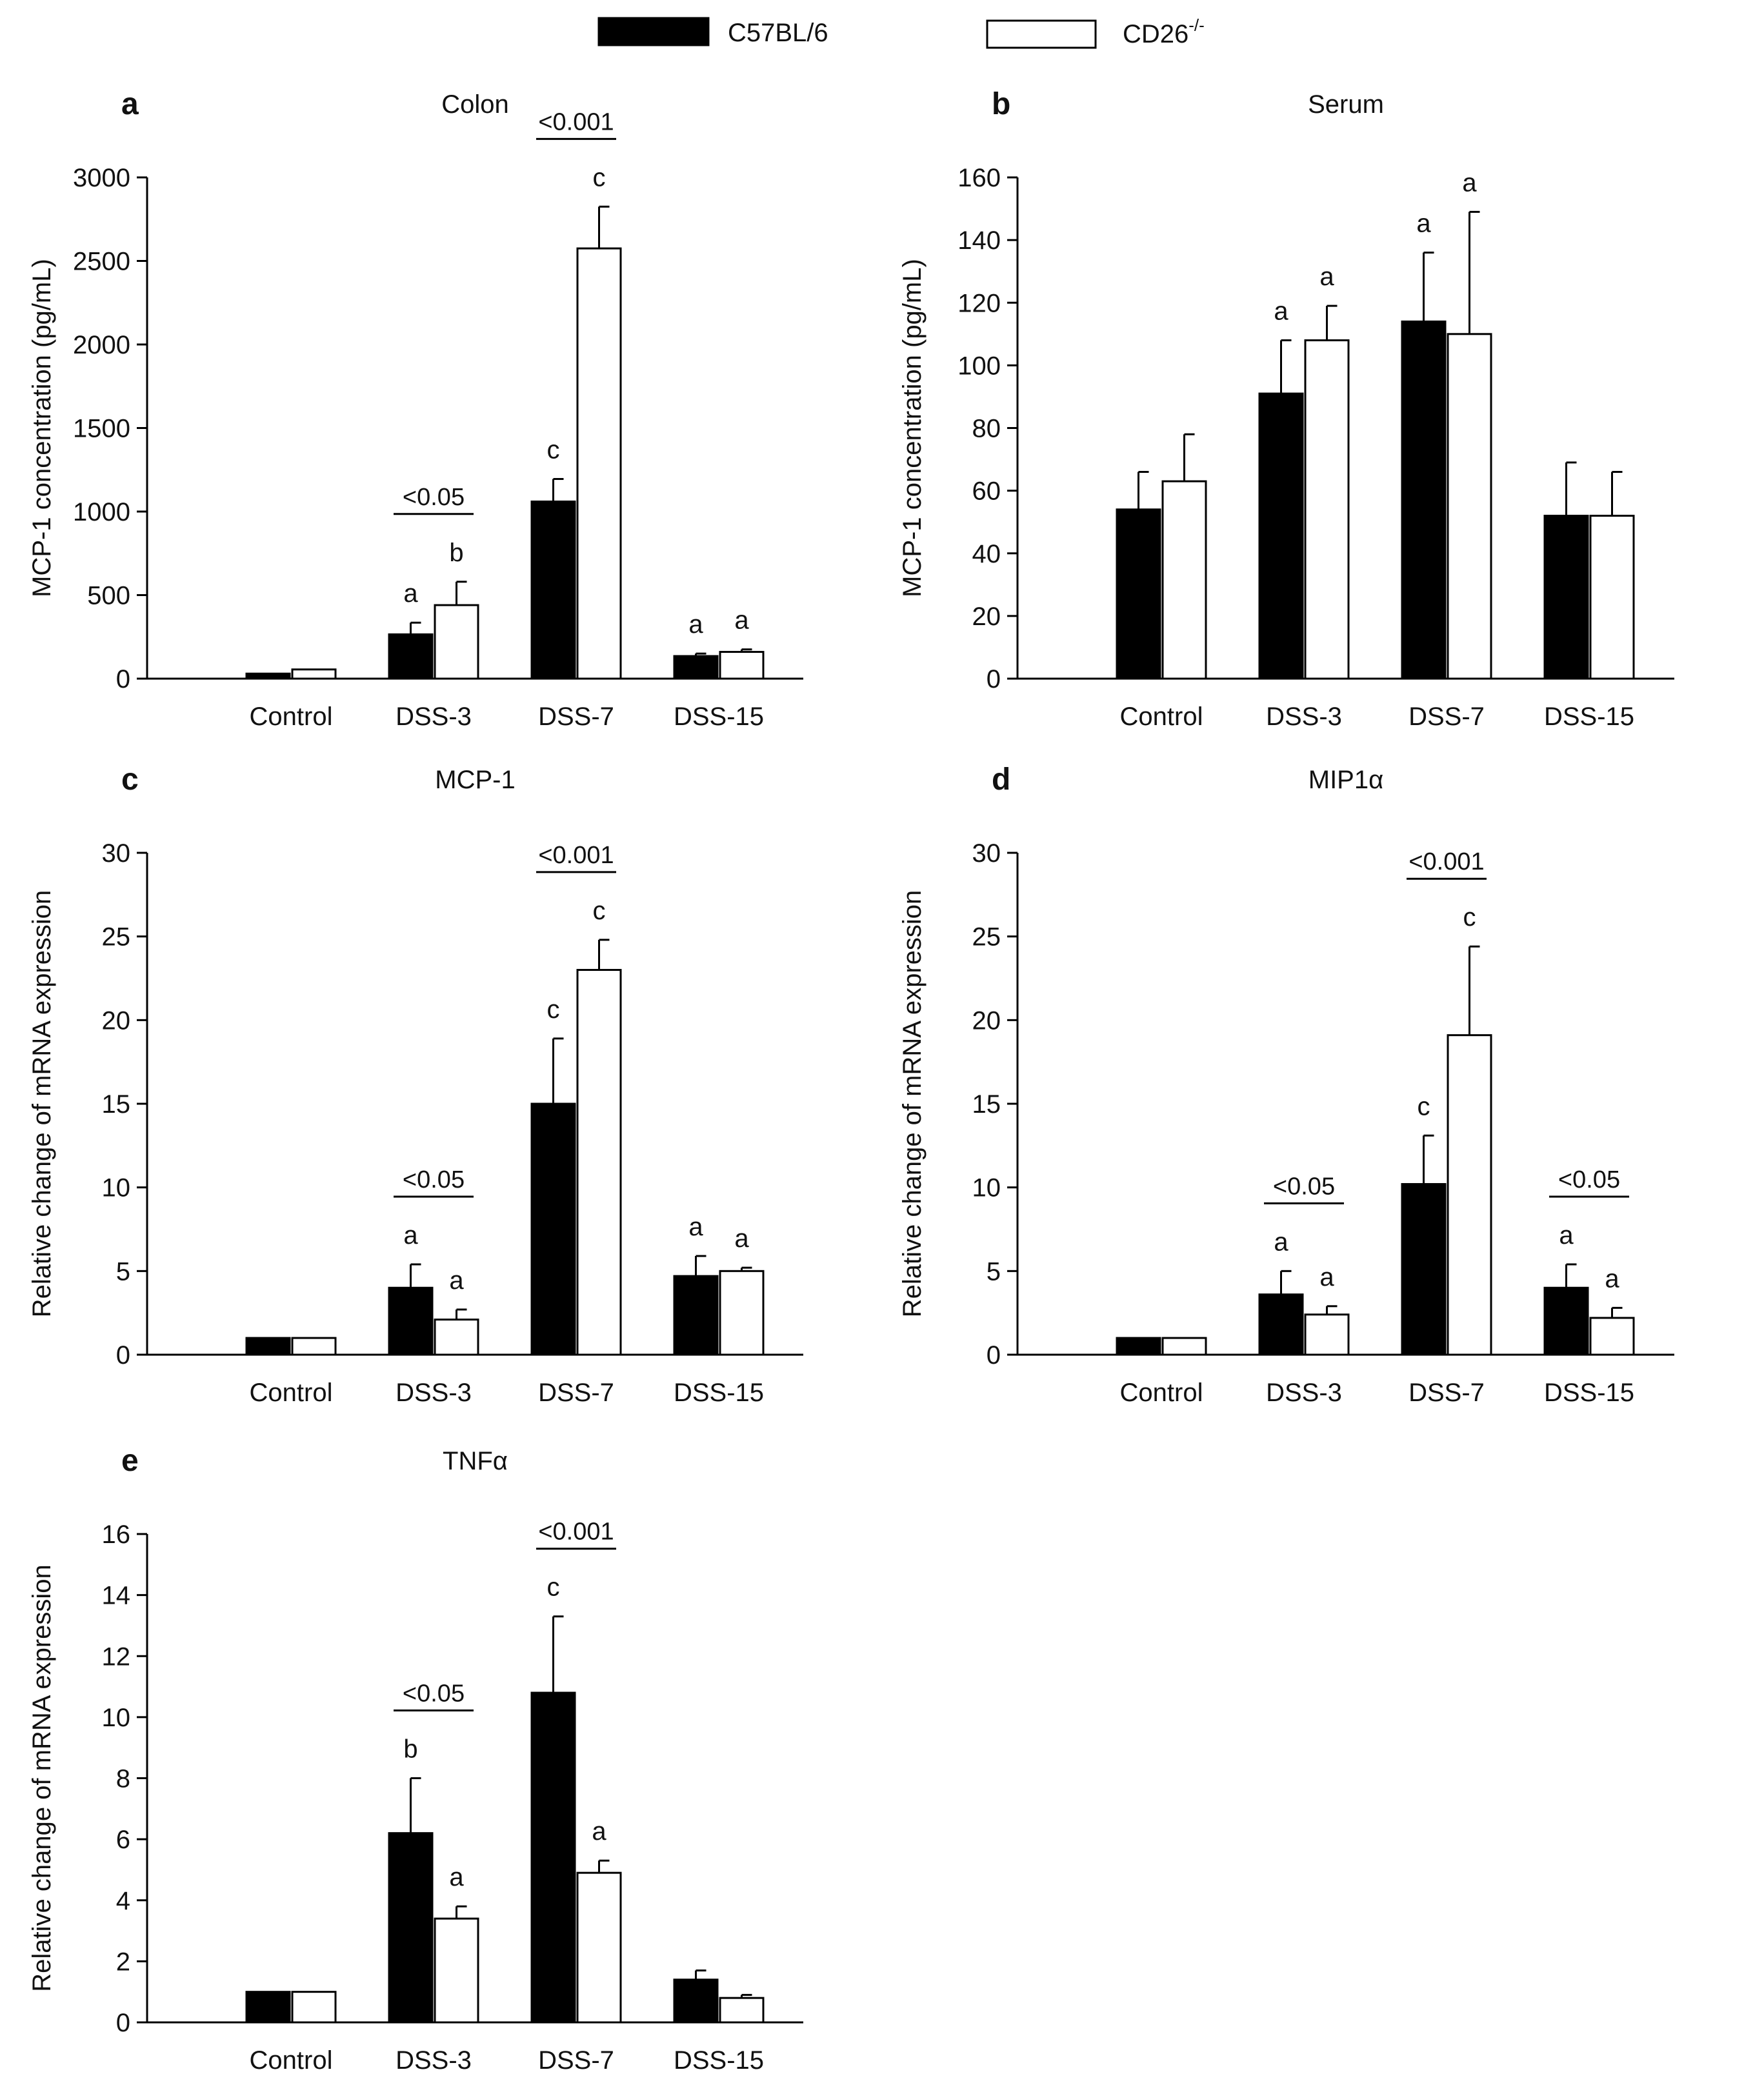 The width and height of the screenshot is (1764, 2083). What do you see at coordinates (986, 1188) in the screenshot?
I see `y-tick-label: 10` at bounding box center [986, 1188].